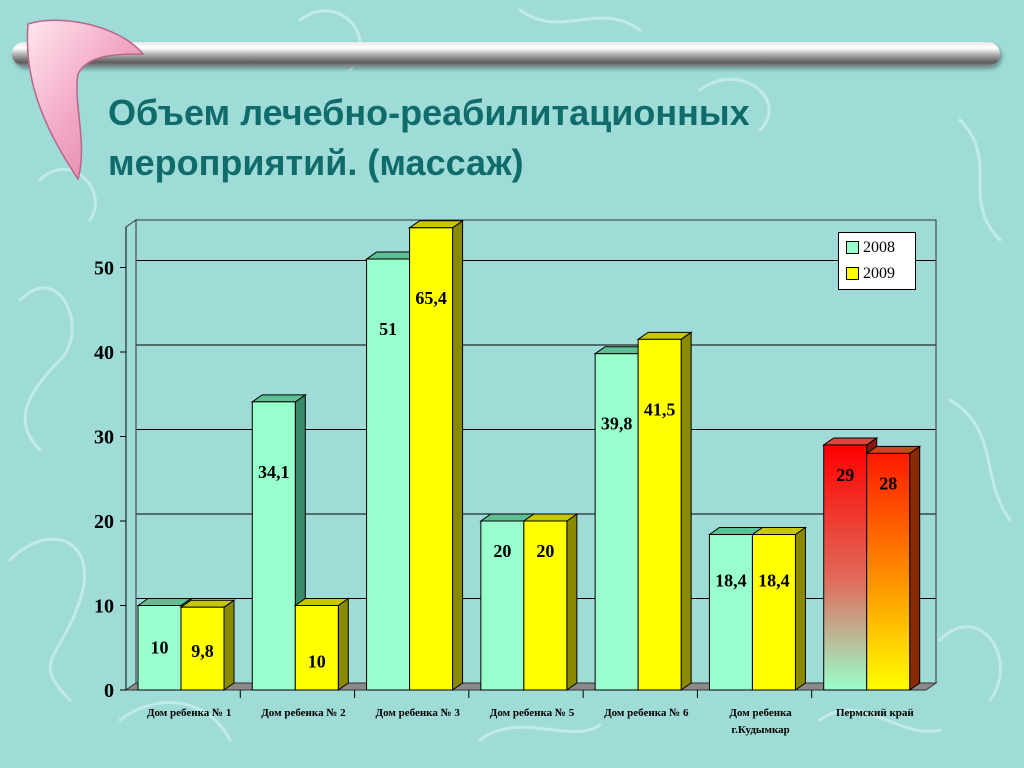 The height and width of the screenshot is (768, 1024). What do you see at coordinates (660, 409) in the screenshot?
I see `data-label: 41,5` at bounding box center [660, 409].